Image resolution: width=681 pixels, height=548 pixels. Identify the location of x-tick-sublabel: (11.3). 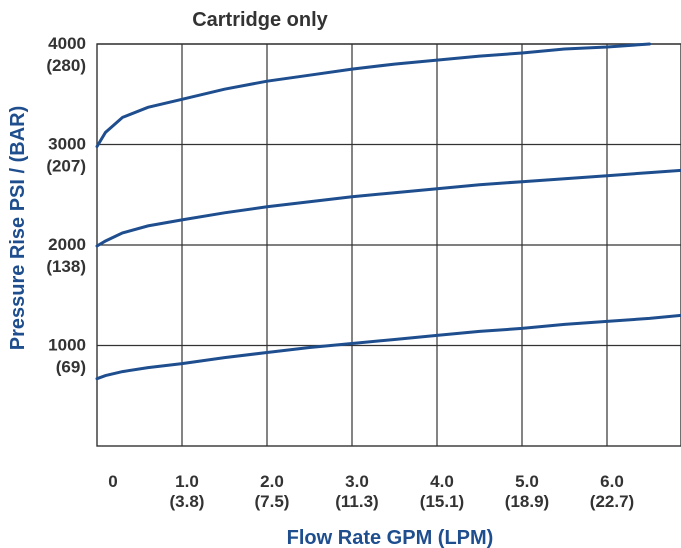
(356, 501).